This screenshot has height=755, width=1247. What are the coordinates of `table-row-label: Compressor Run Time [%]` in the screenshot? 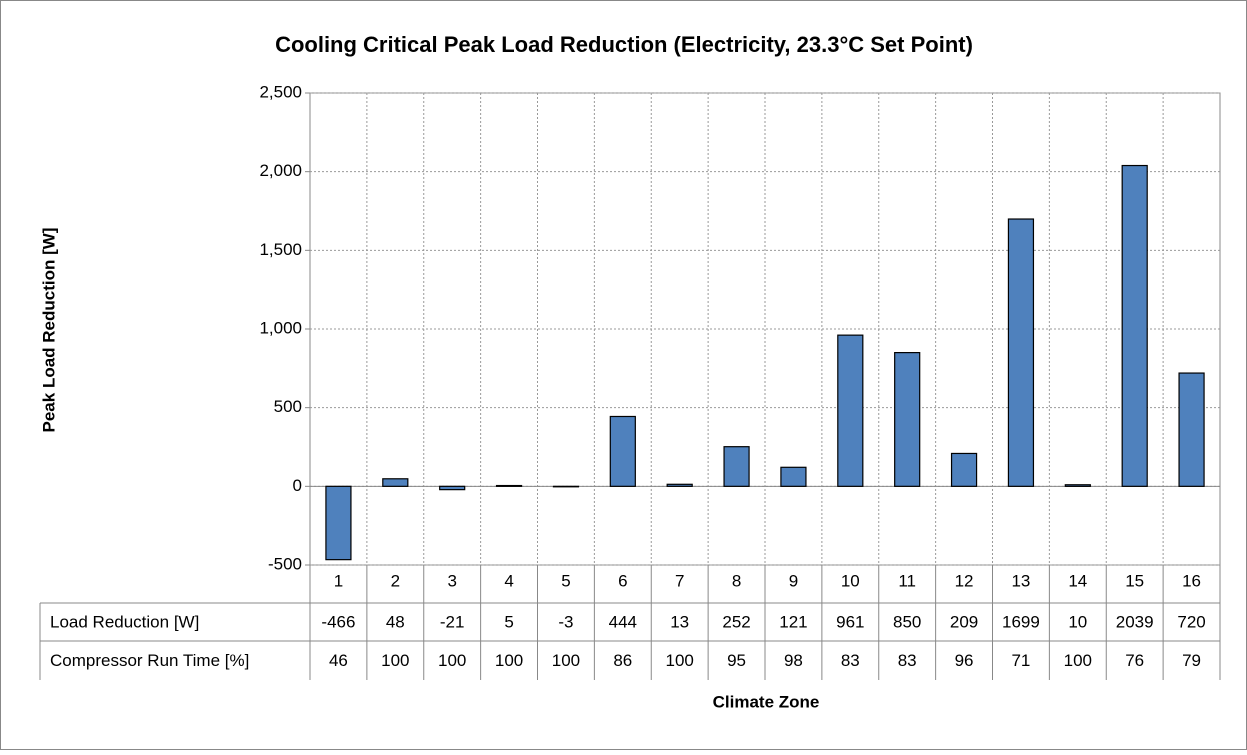 It's located at (149, 660).